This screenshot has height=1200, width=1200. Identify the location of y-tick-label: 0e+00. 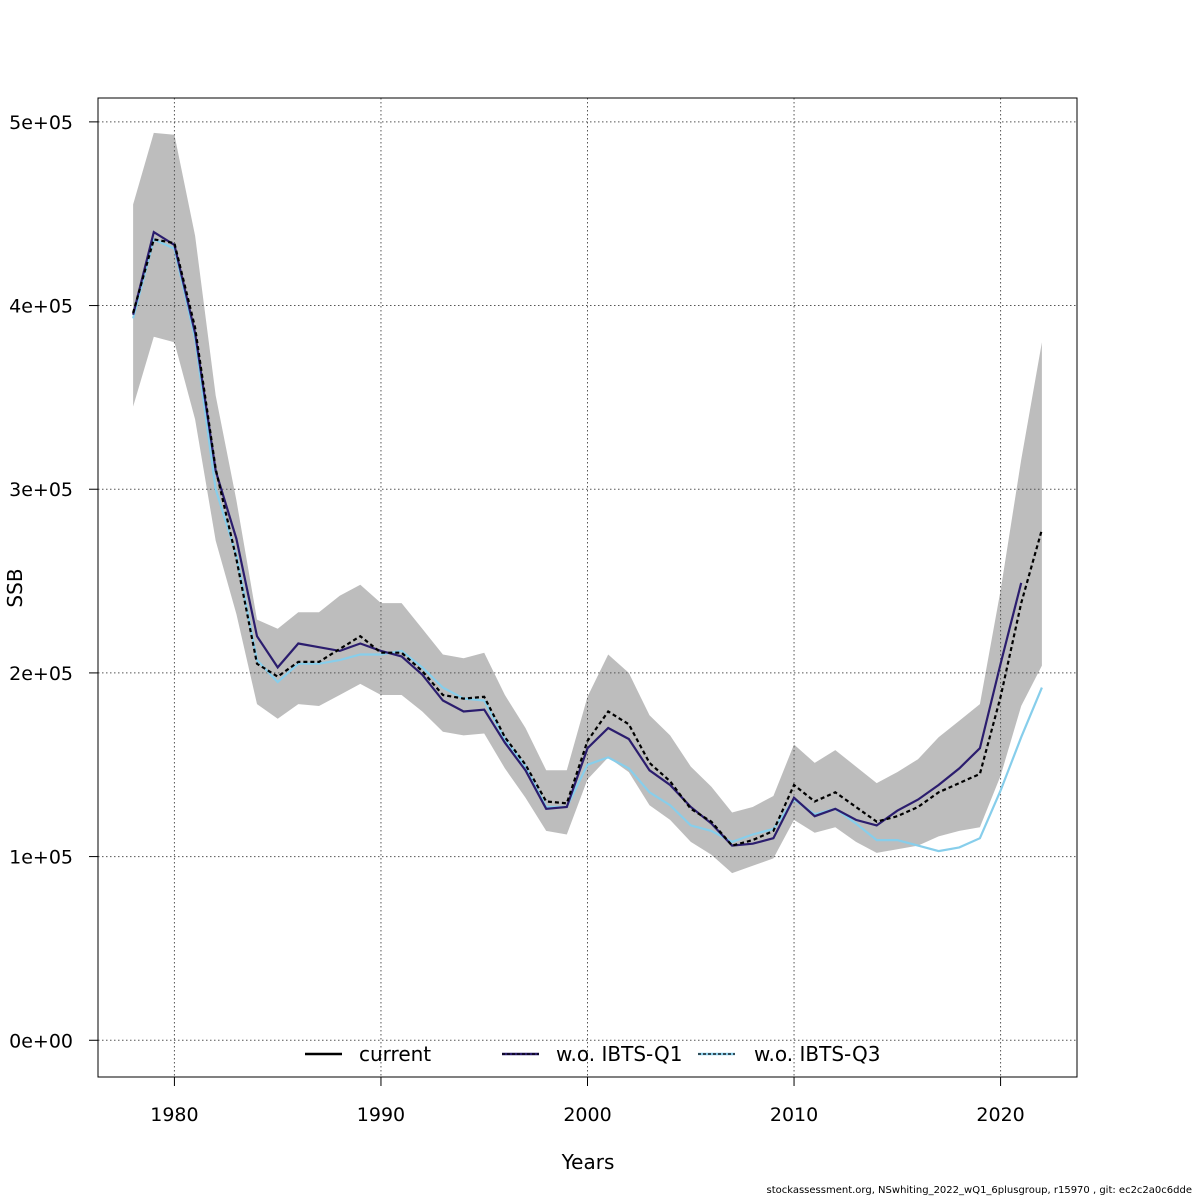
(41, 1041).